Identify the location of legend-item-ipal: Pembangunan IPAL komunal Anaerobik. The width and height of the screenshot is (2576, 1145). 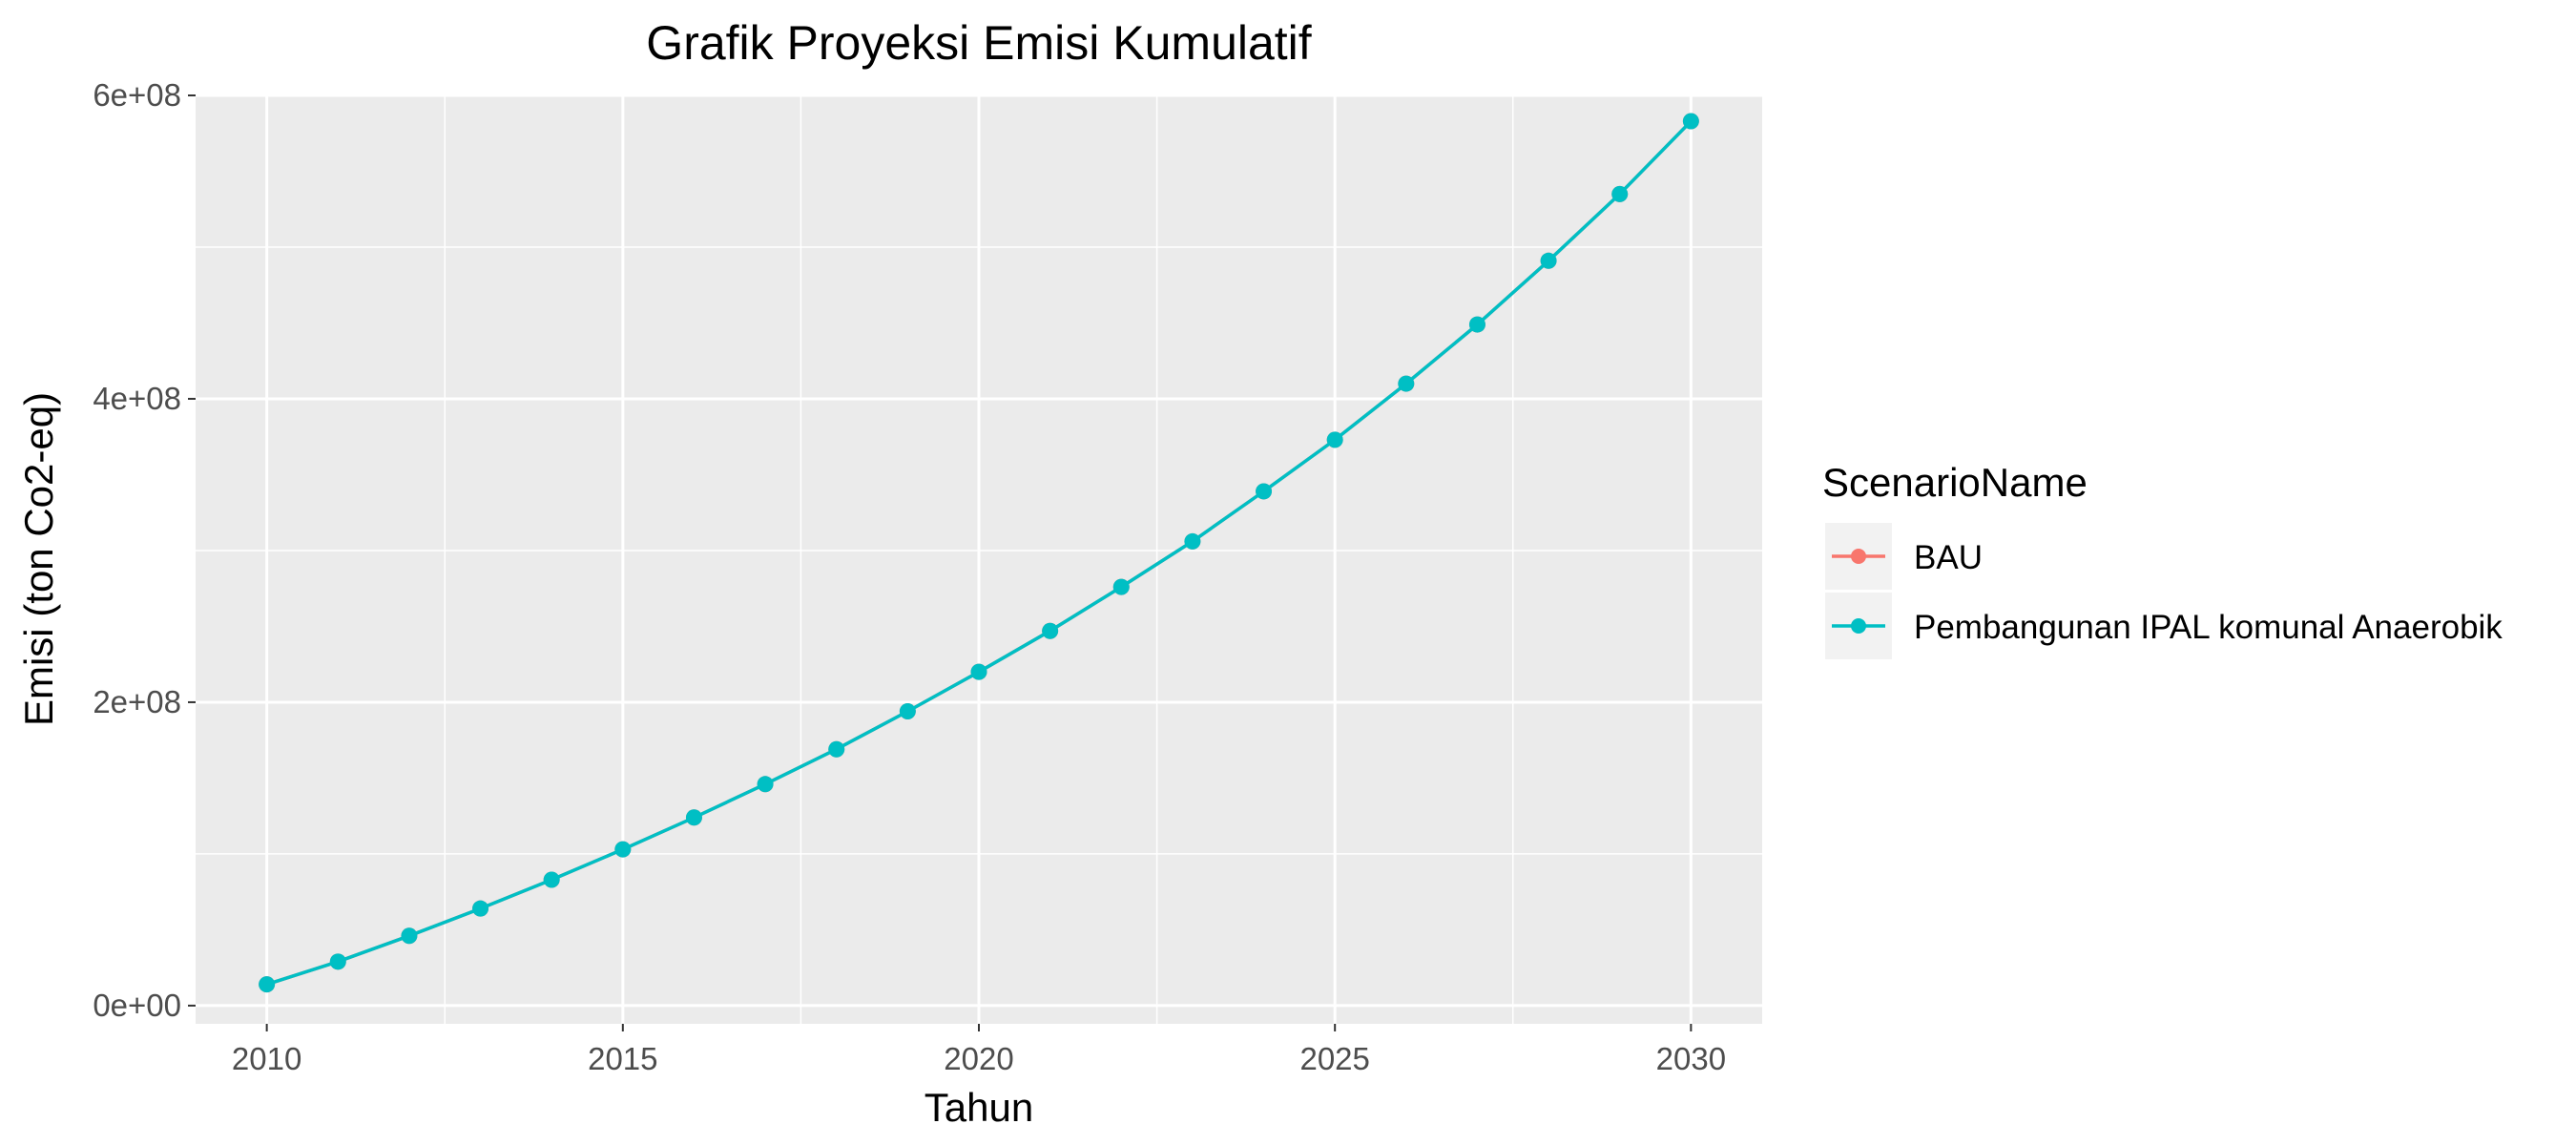
(2164, 626).